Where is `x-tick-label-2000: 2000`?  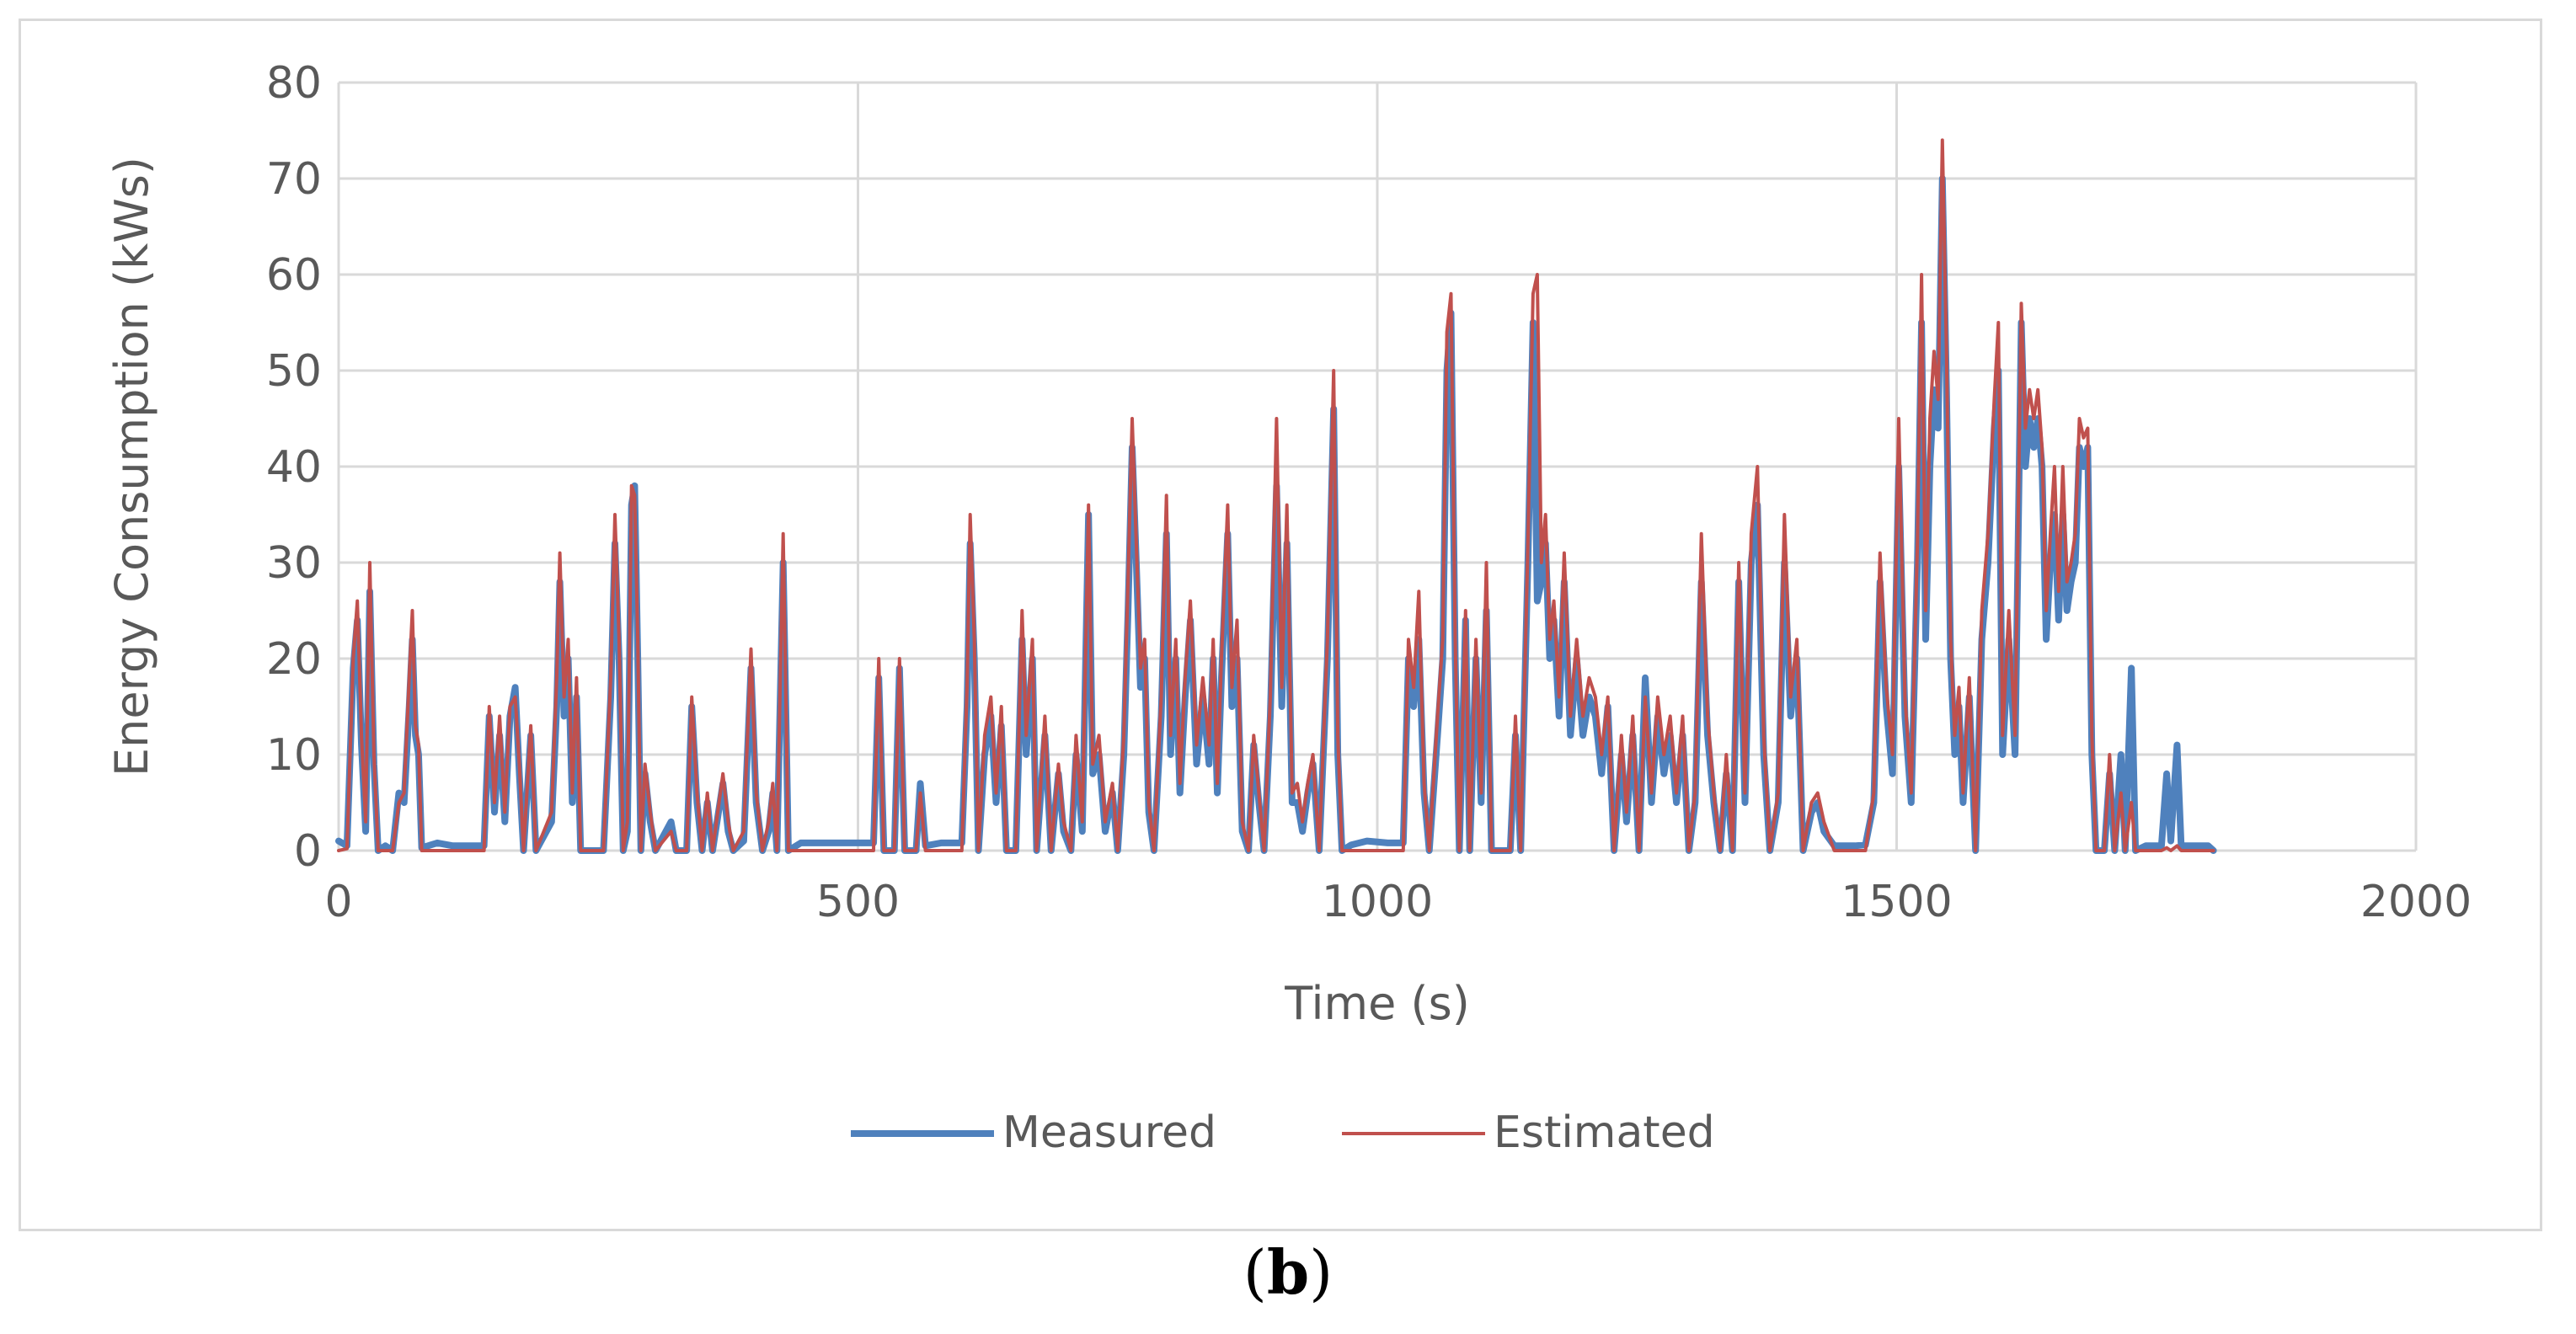
x-tick-label-2000: 2000 is located at coordinates (2416, 902).